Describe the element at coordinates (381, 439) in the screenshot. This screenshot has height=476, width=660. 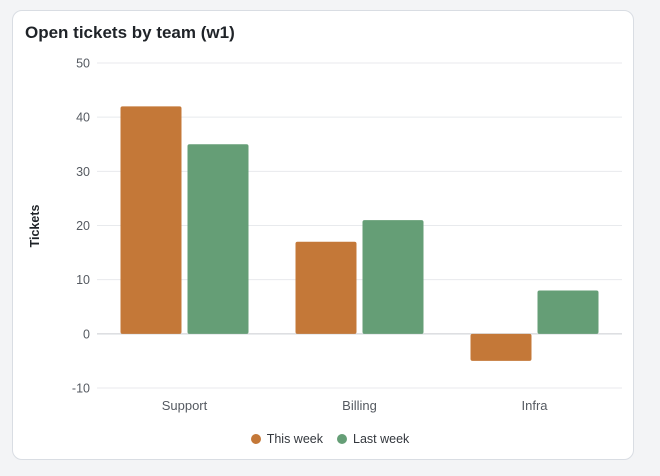
I see `legend-label: Last week` at that location.